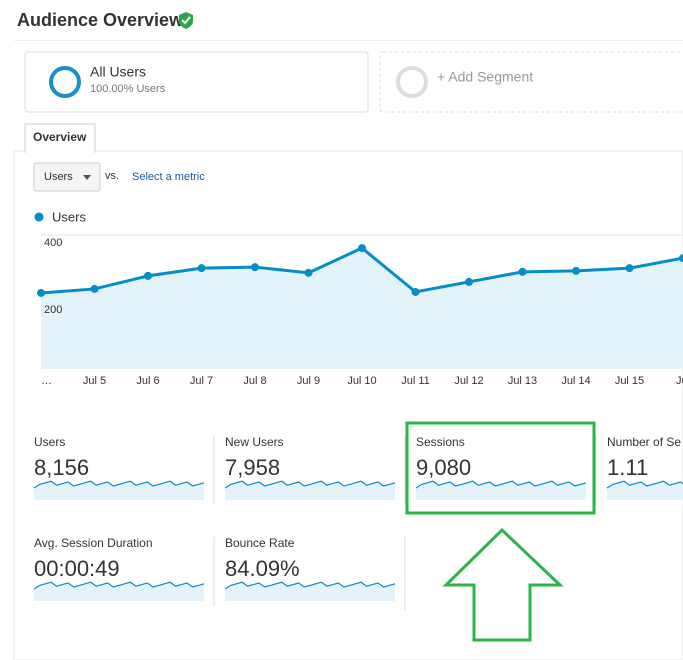 Image resolution: width=683 pixels, height=660 pixels. I want to click on highlight-box, so click(500, 468).